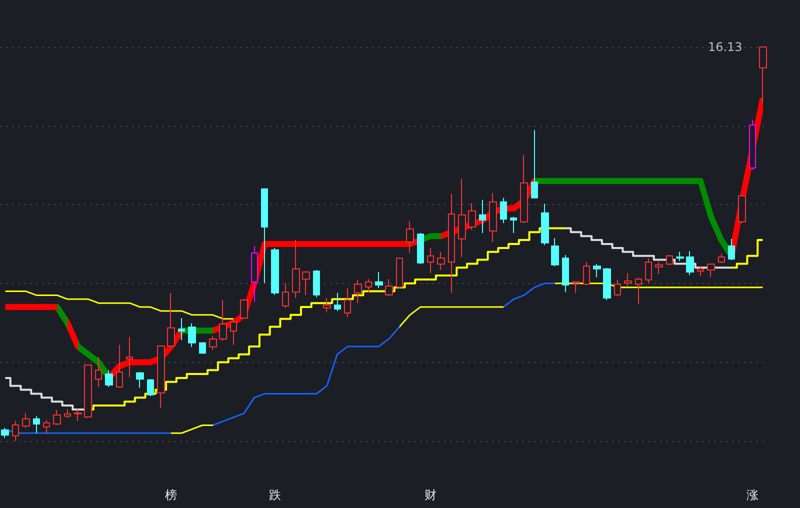  What do you see at coordinates (725, 47) in the screenshot?
I see `annotation: 16.13` at bounding box center [725, 47].